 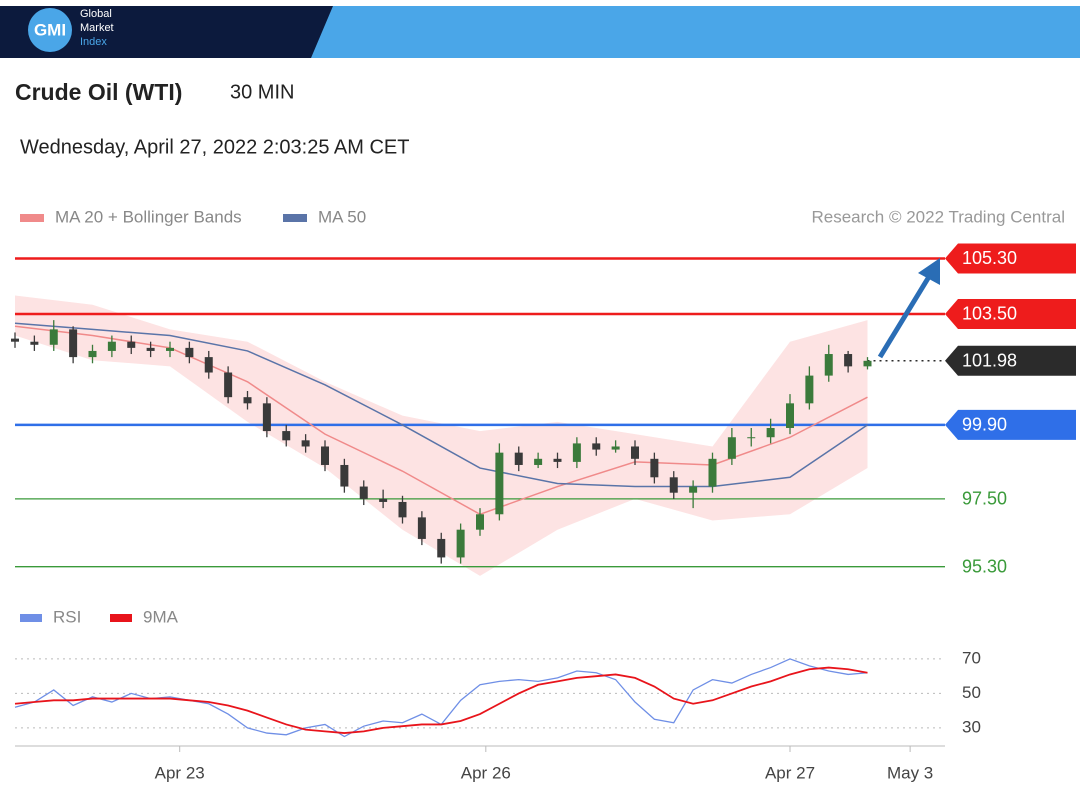 I want to click on level-label: 105.30, so click(x=989, y=258).